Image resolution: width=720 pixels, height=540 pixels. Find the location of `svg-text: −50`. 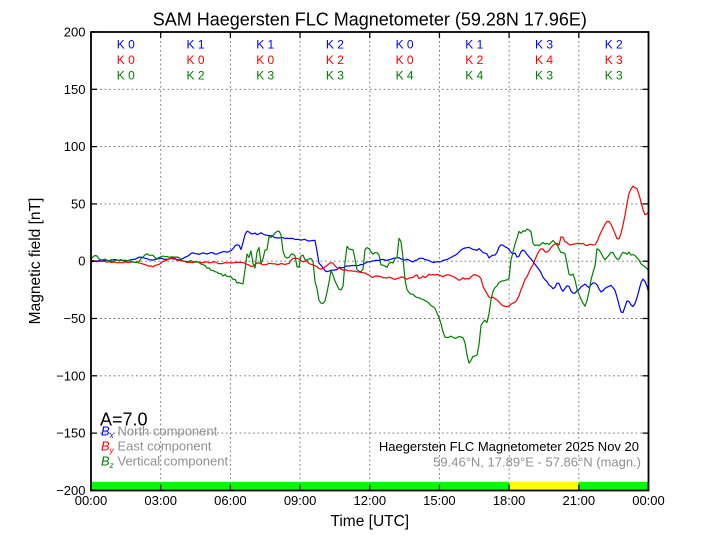

svg-text: −50 is located at coordinates (74, 318).